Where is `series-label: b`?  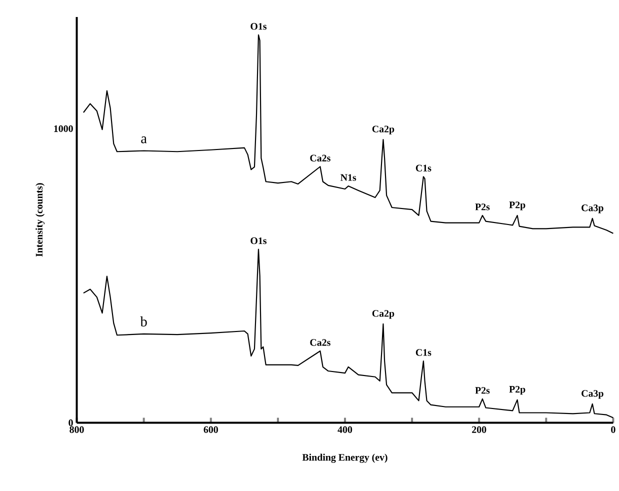
series-label: b is located at coordinates (143, 321).